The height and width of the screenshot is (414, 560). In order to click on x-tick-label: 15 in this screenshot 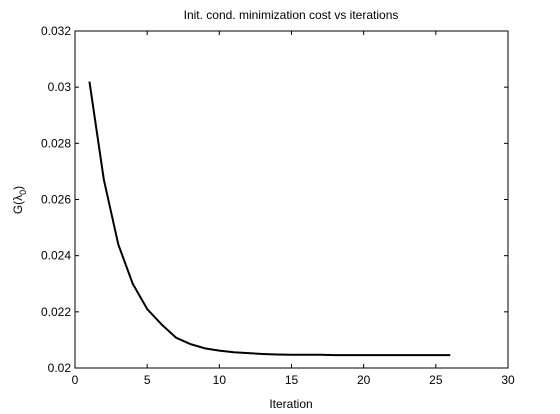, I will do `click(292, 380)`.